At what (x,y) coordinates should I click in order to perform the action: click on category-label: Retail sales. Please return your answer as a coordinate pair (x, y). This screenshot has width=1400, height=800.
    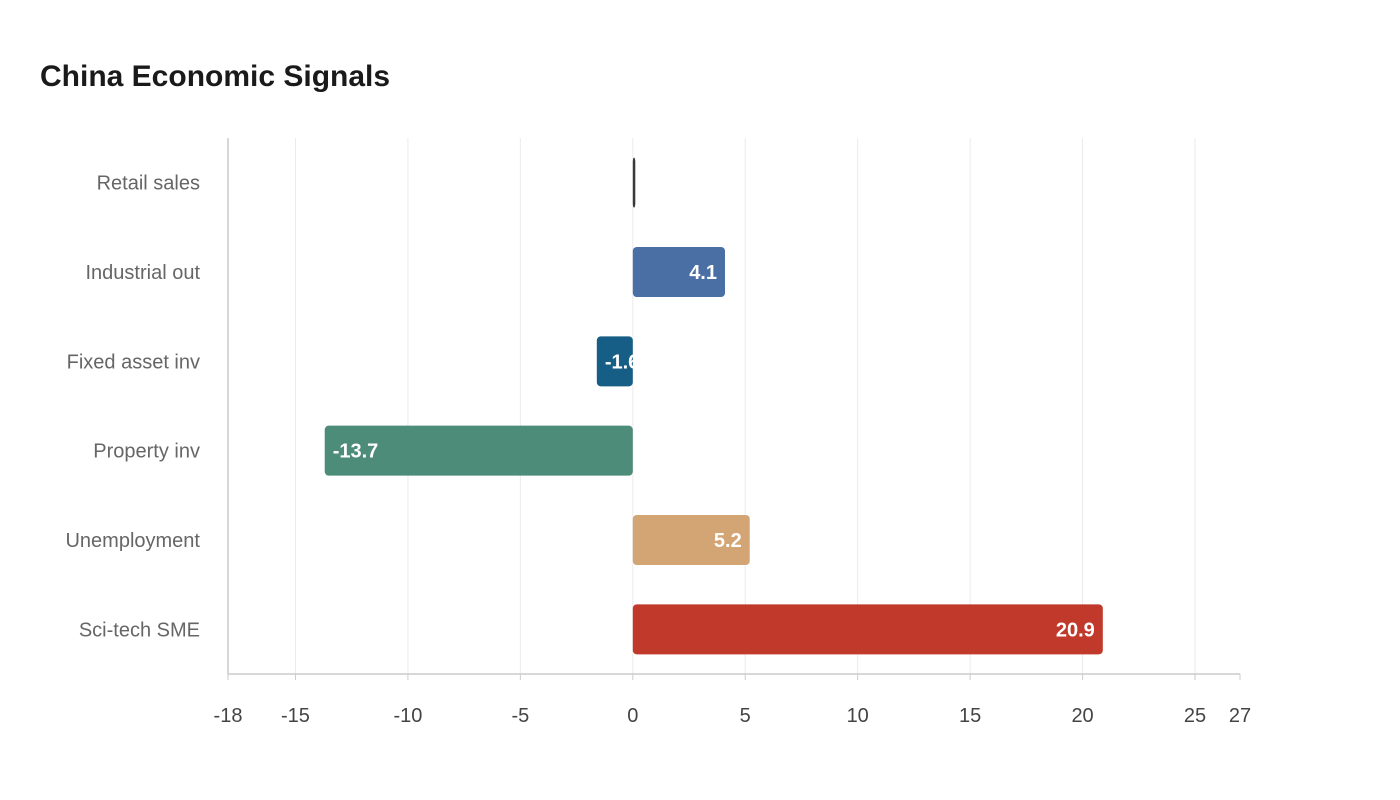
    Looking at the image, I should click on (148, 184).